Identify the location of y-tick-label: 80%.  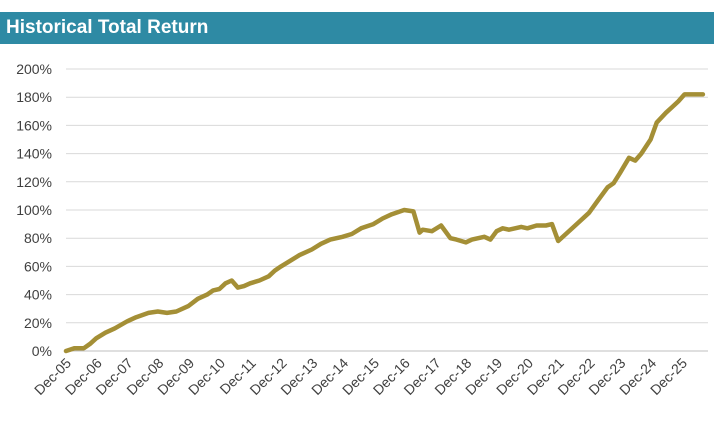
(38, 238).